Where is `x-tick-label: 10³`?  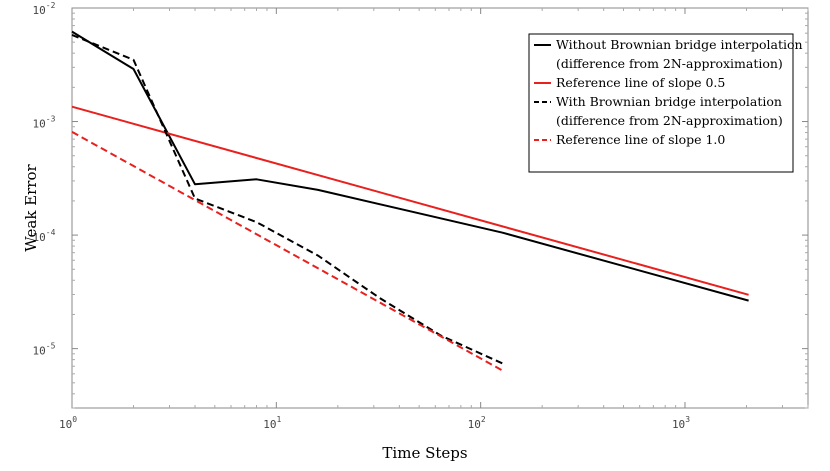
x-tick-label: 10³ is located at coordinates (681, 423).